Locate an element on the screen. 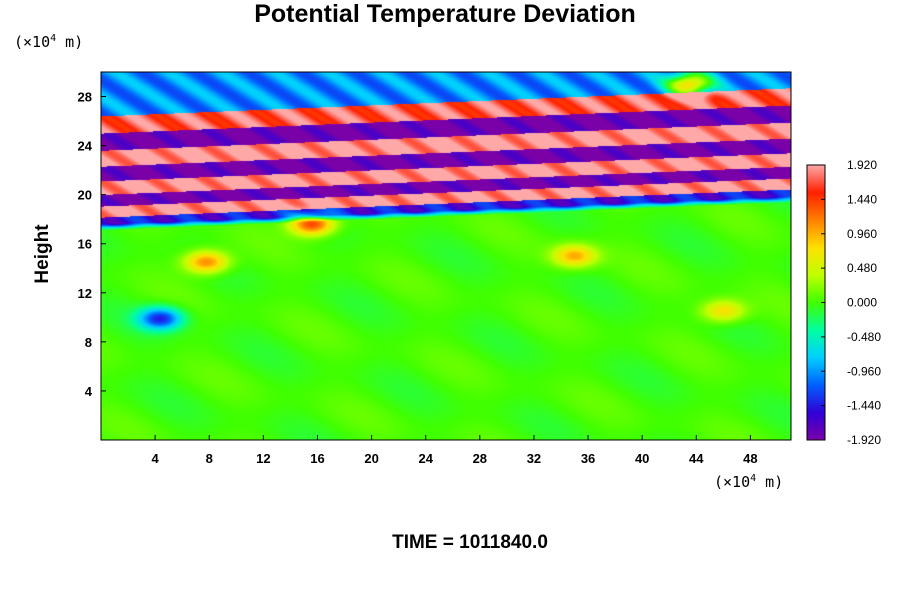 The image size is (900, 600). colorbar-tick-label: 0.960 is located at coordinates (862, 234).